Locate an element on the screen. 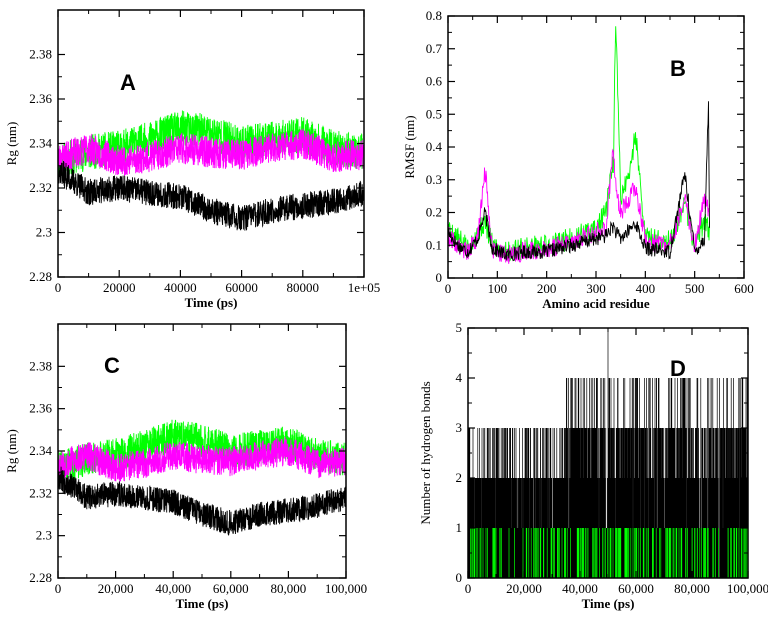  x-tick-label: 400 is located at coordinates (646, 288).